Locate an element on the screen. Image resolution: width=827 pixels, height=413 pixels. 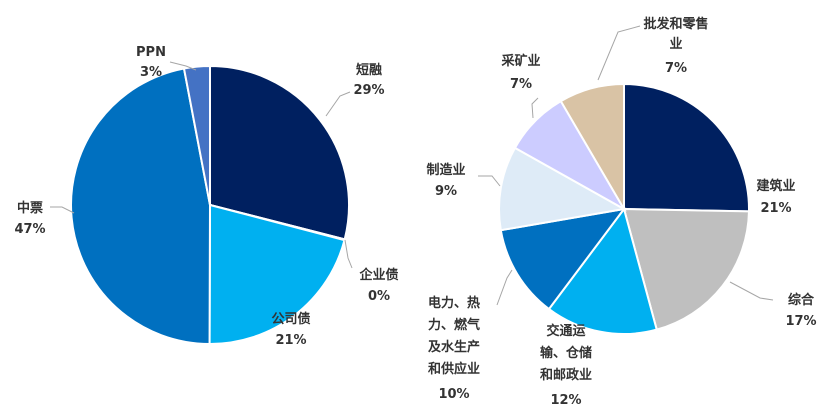
label-transport-line1: 交通运 is located at coordinates (565, 331).